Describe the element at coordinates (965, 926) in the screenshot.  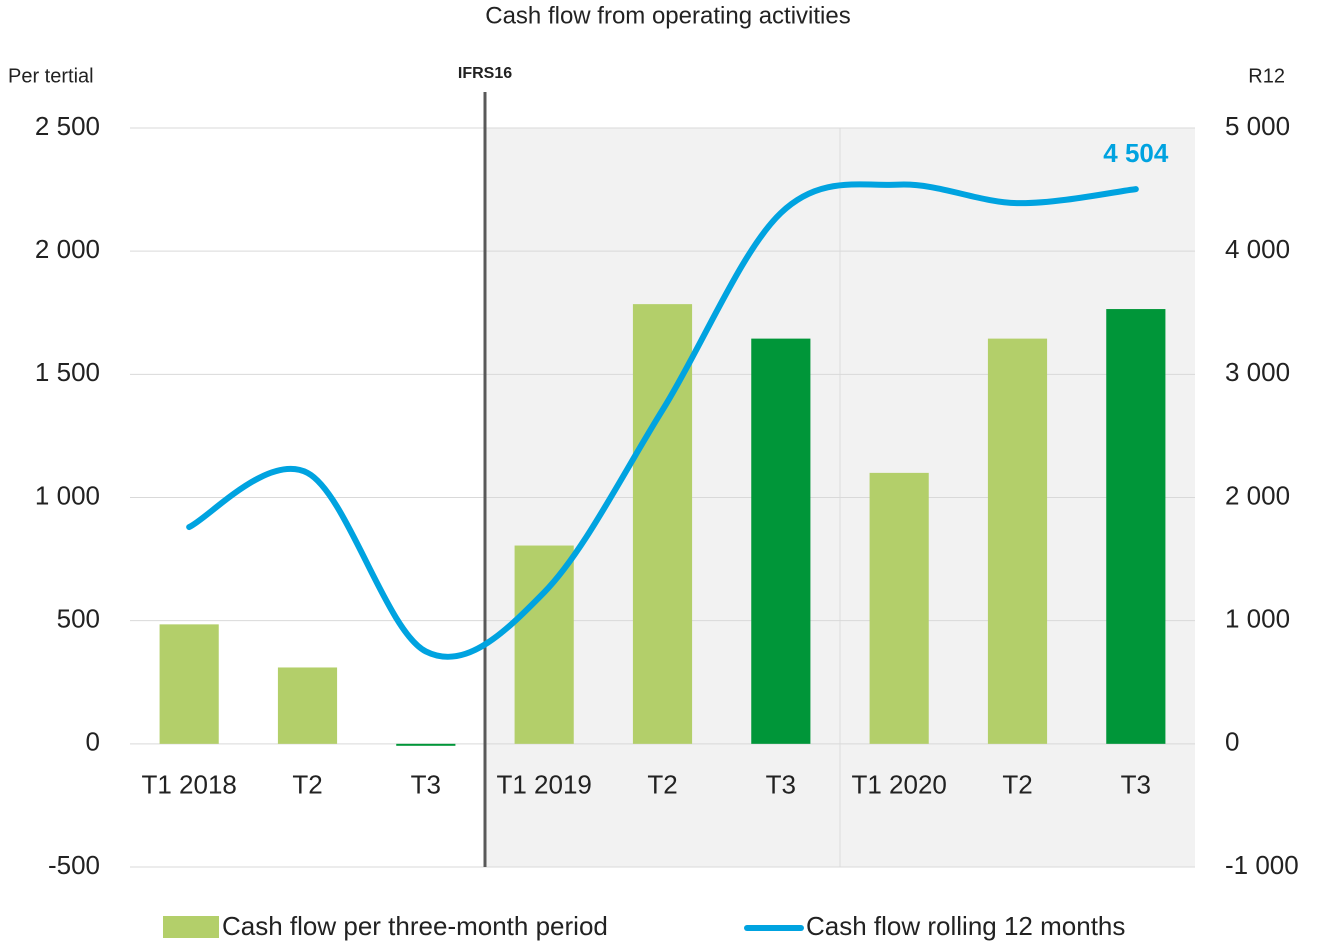
I see `legend-label: Cash flow rolling 12 months` at that location.